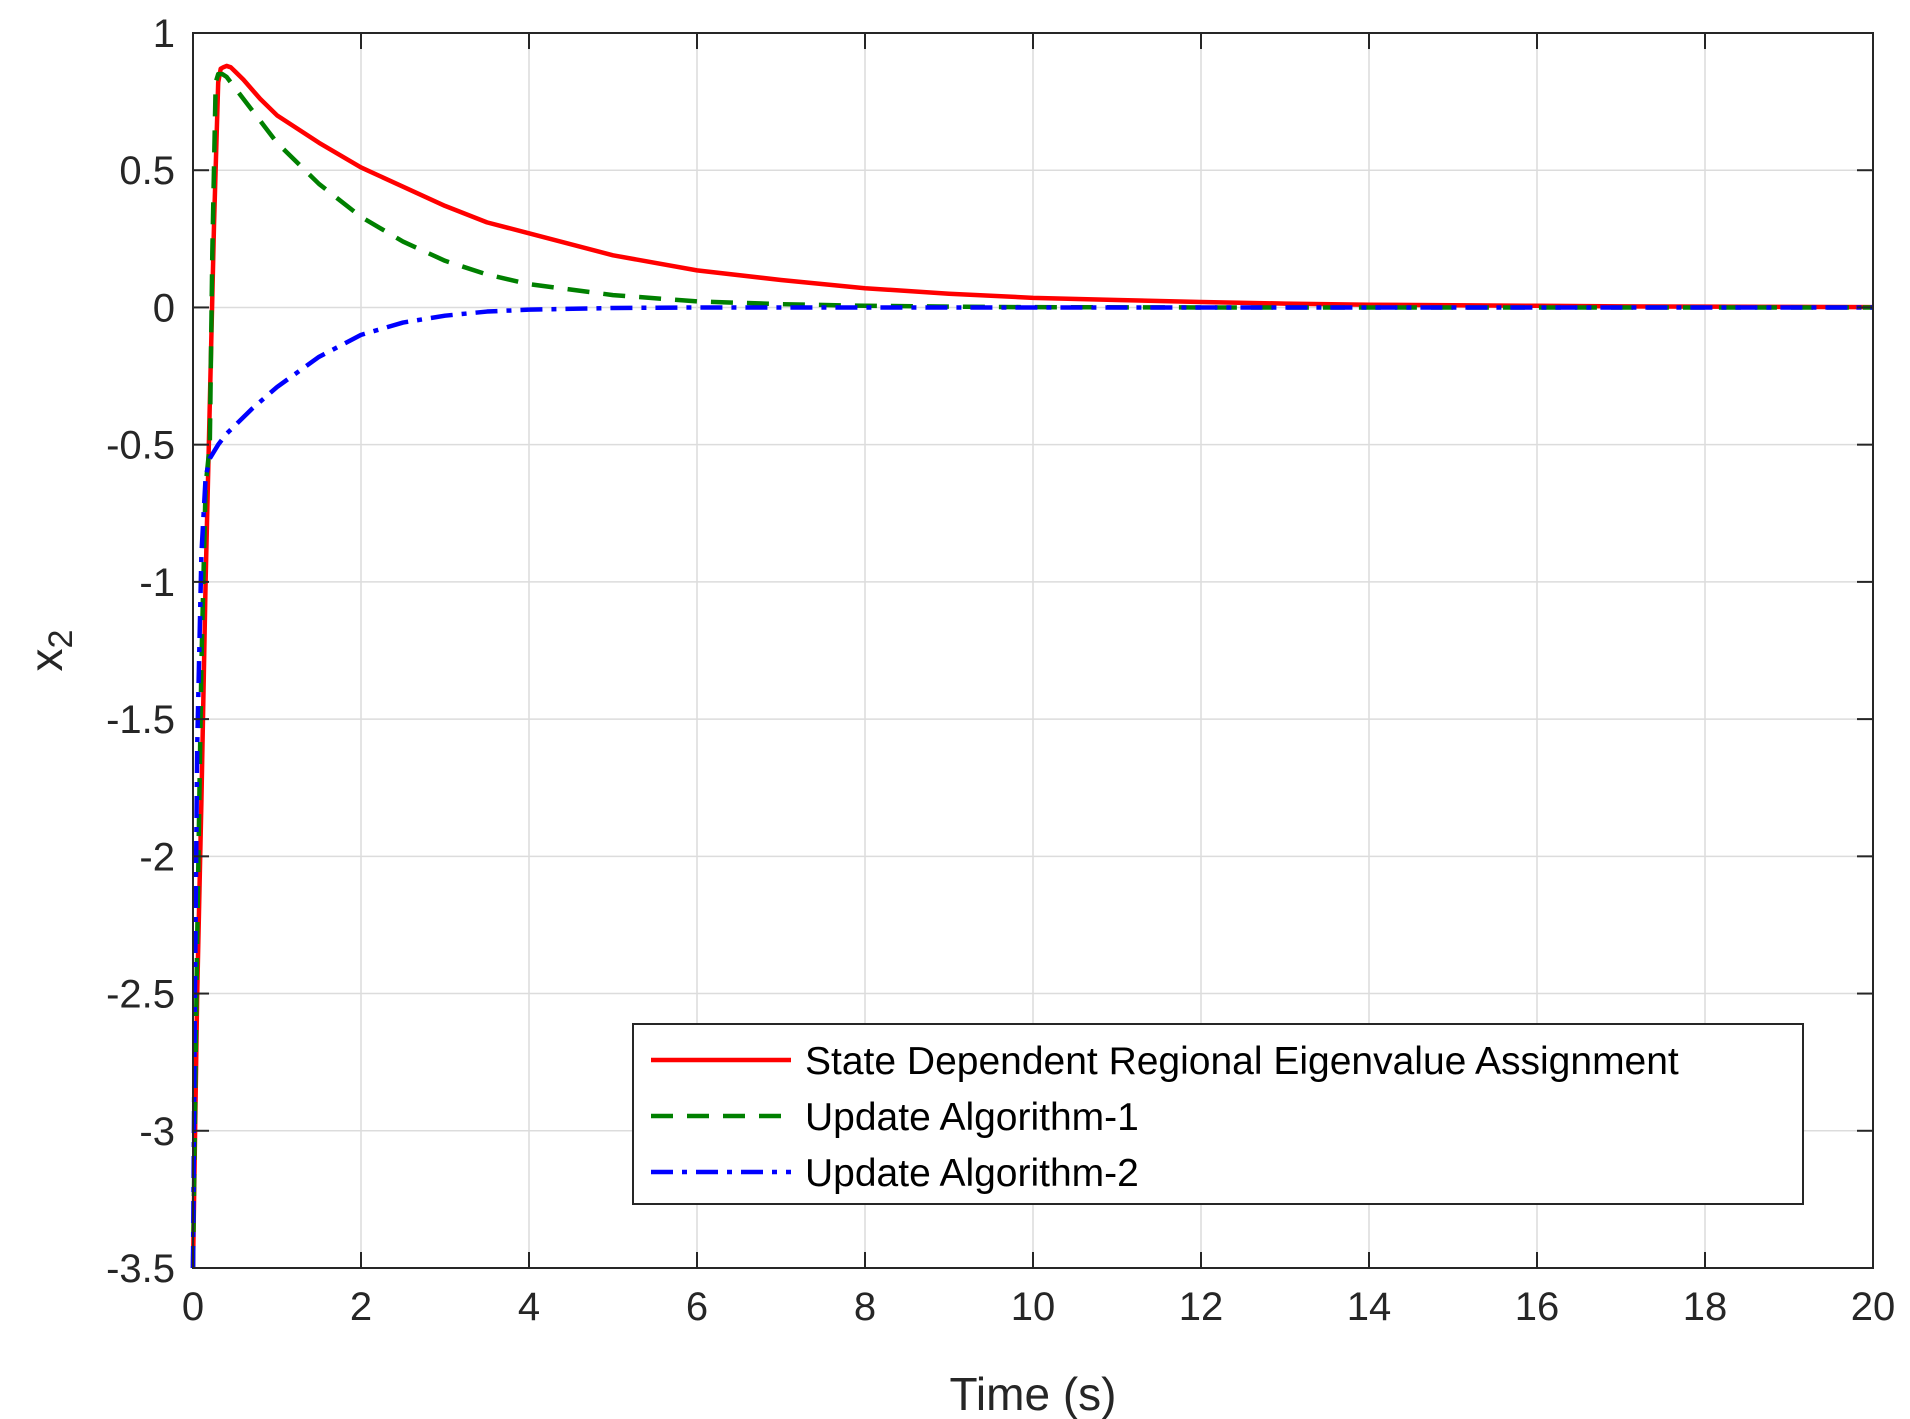 Image resolution: width=1910 pixels, height=1419 pixels. I want to click on y-axis-label: x2, so click(50, 651).